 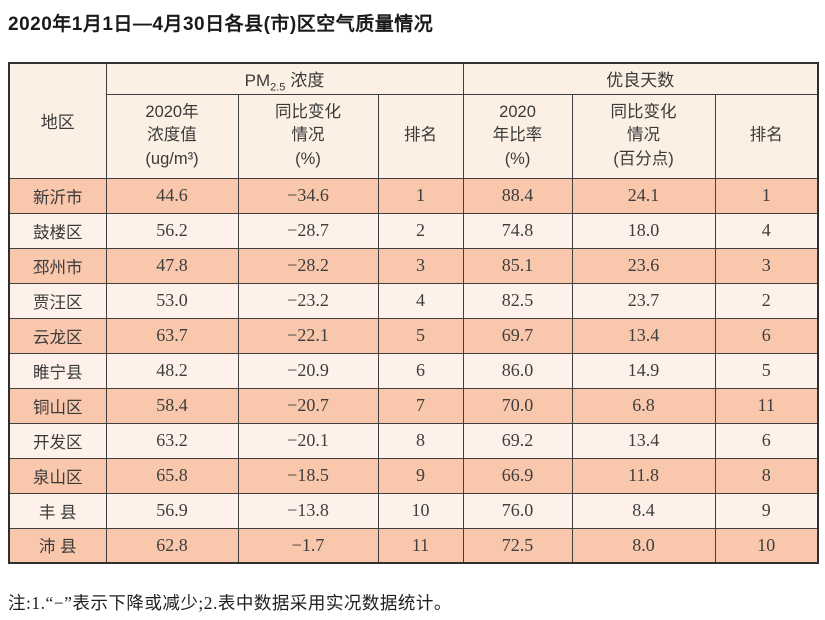 I want to click on table-row: 邳州市 47.8 −28.2 3 85.1 23.6 3, so click(x=413, y=265).